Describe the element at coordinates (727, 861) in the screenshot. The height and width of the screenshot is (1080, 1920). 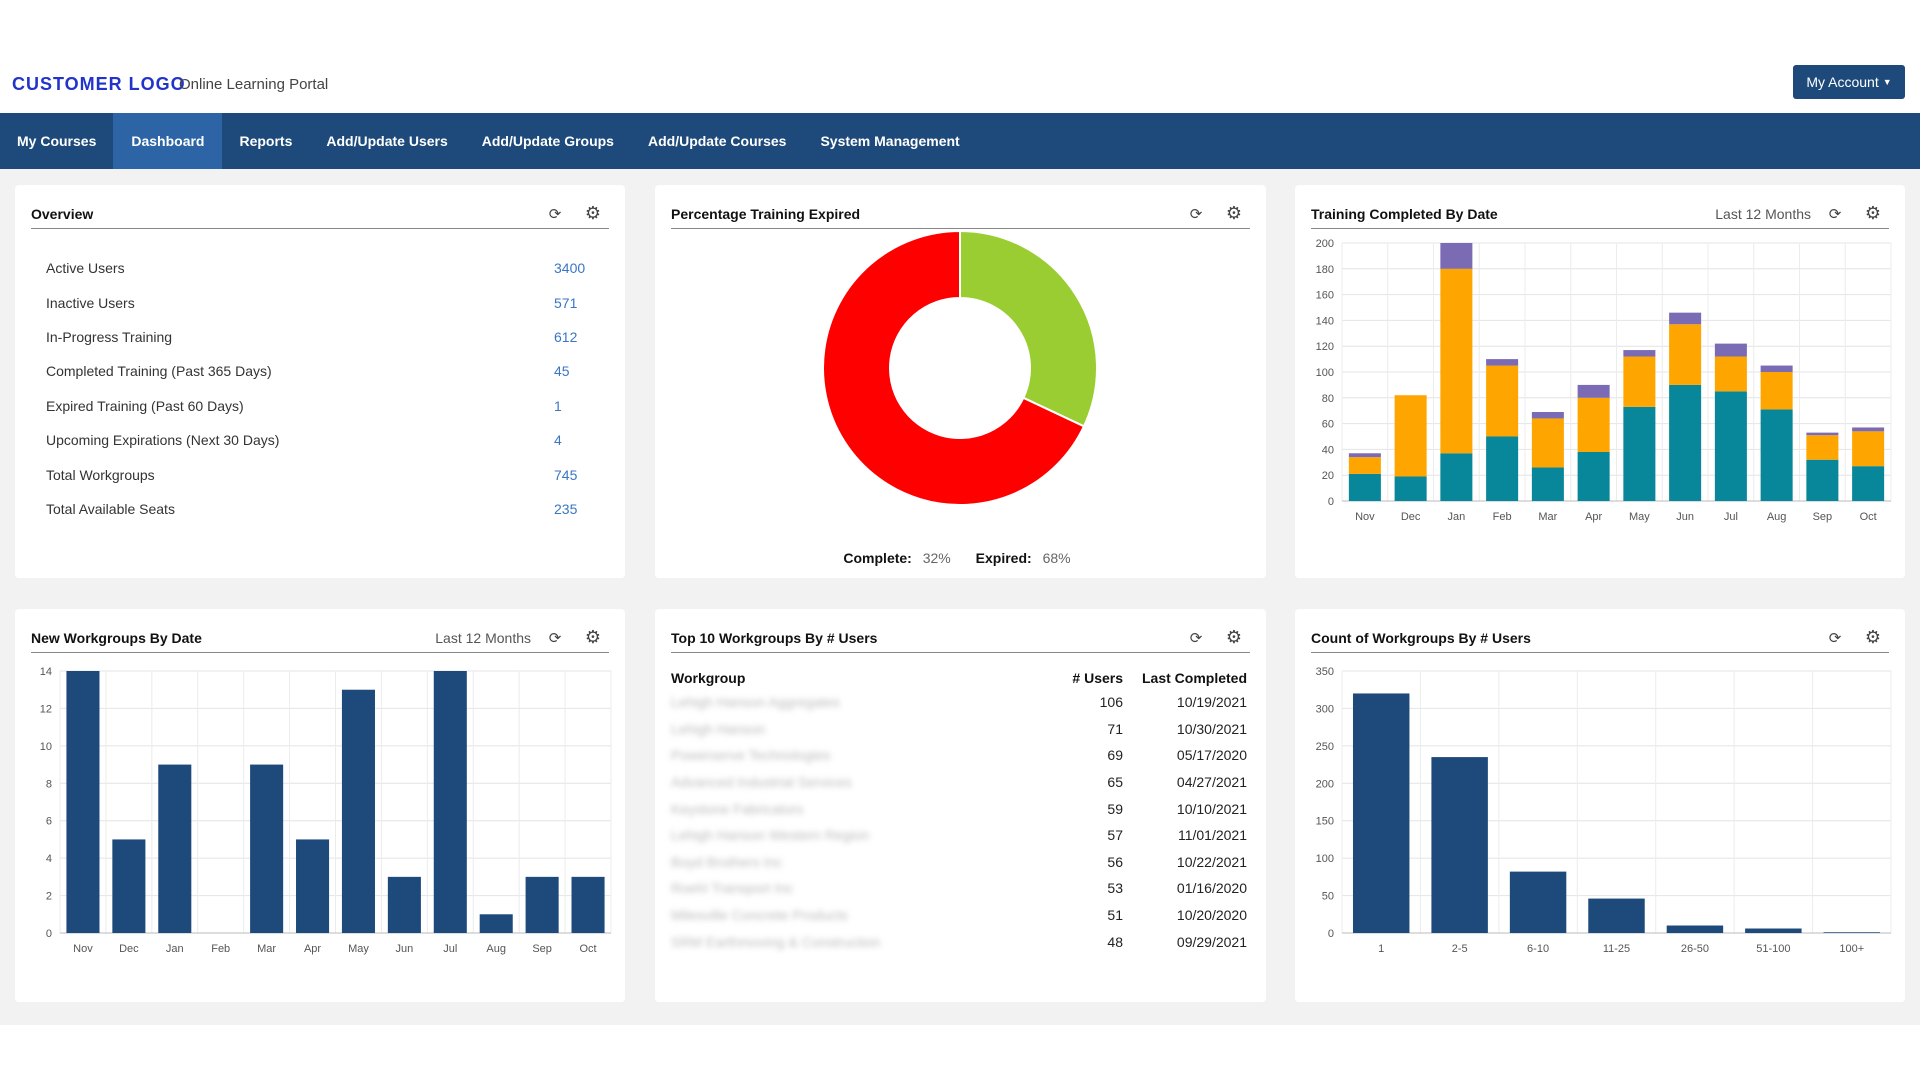
I see `workgroup-name: Boyd Brothers Inc` at that location.